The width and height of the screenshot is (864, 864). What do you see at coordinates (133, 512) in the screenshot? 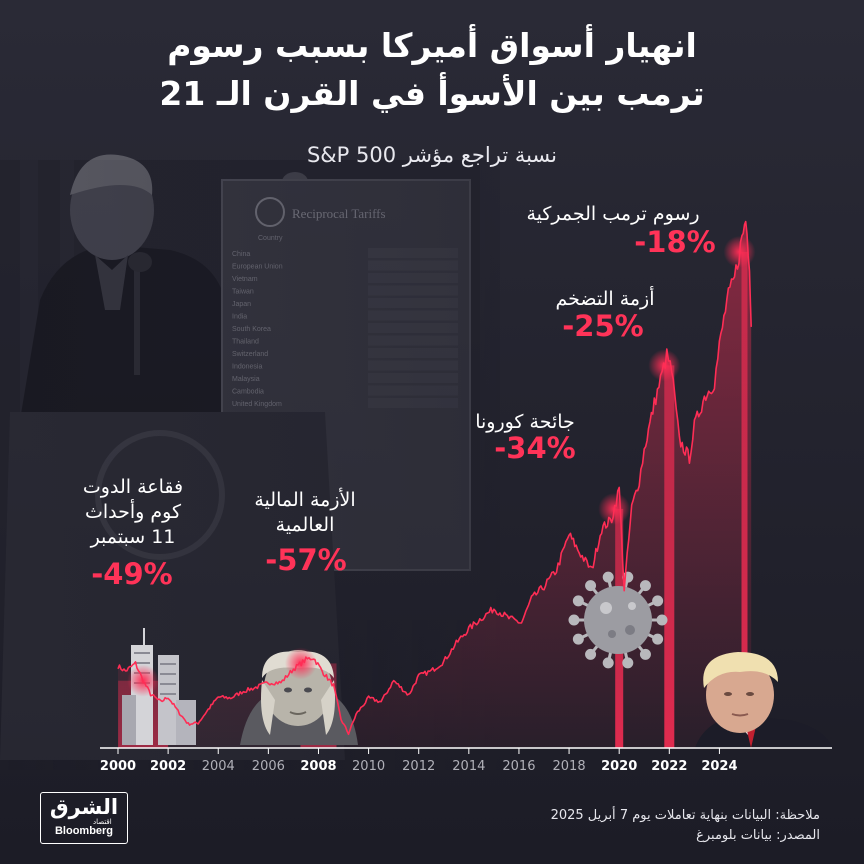
I see `event-label-dotcom: فقاعة الدوت كوم وأحداث 11 سبتمبر` at bounding box center [133, 512].